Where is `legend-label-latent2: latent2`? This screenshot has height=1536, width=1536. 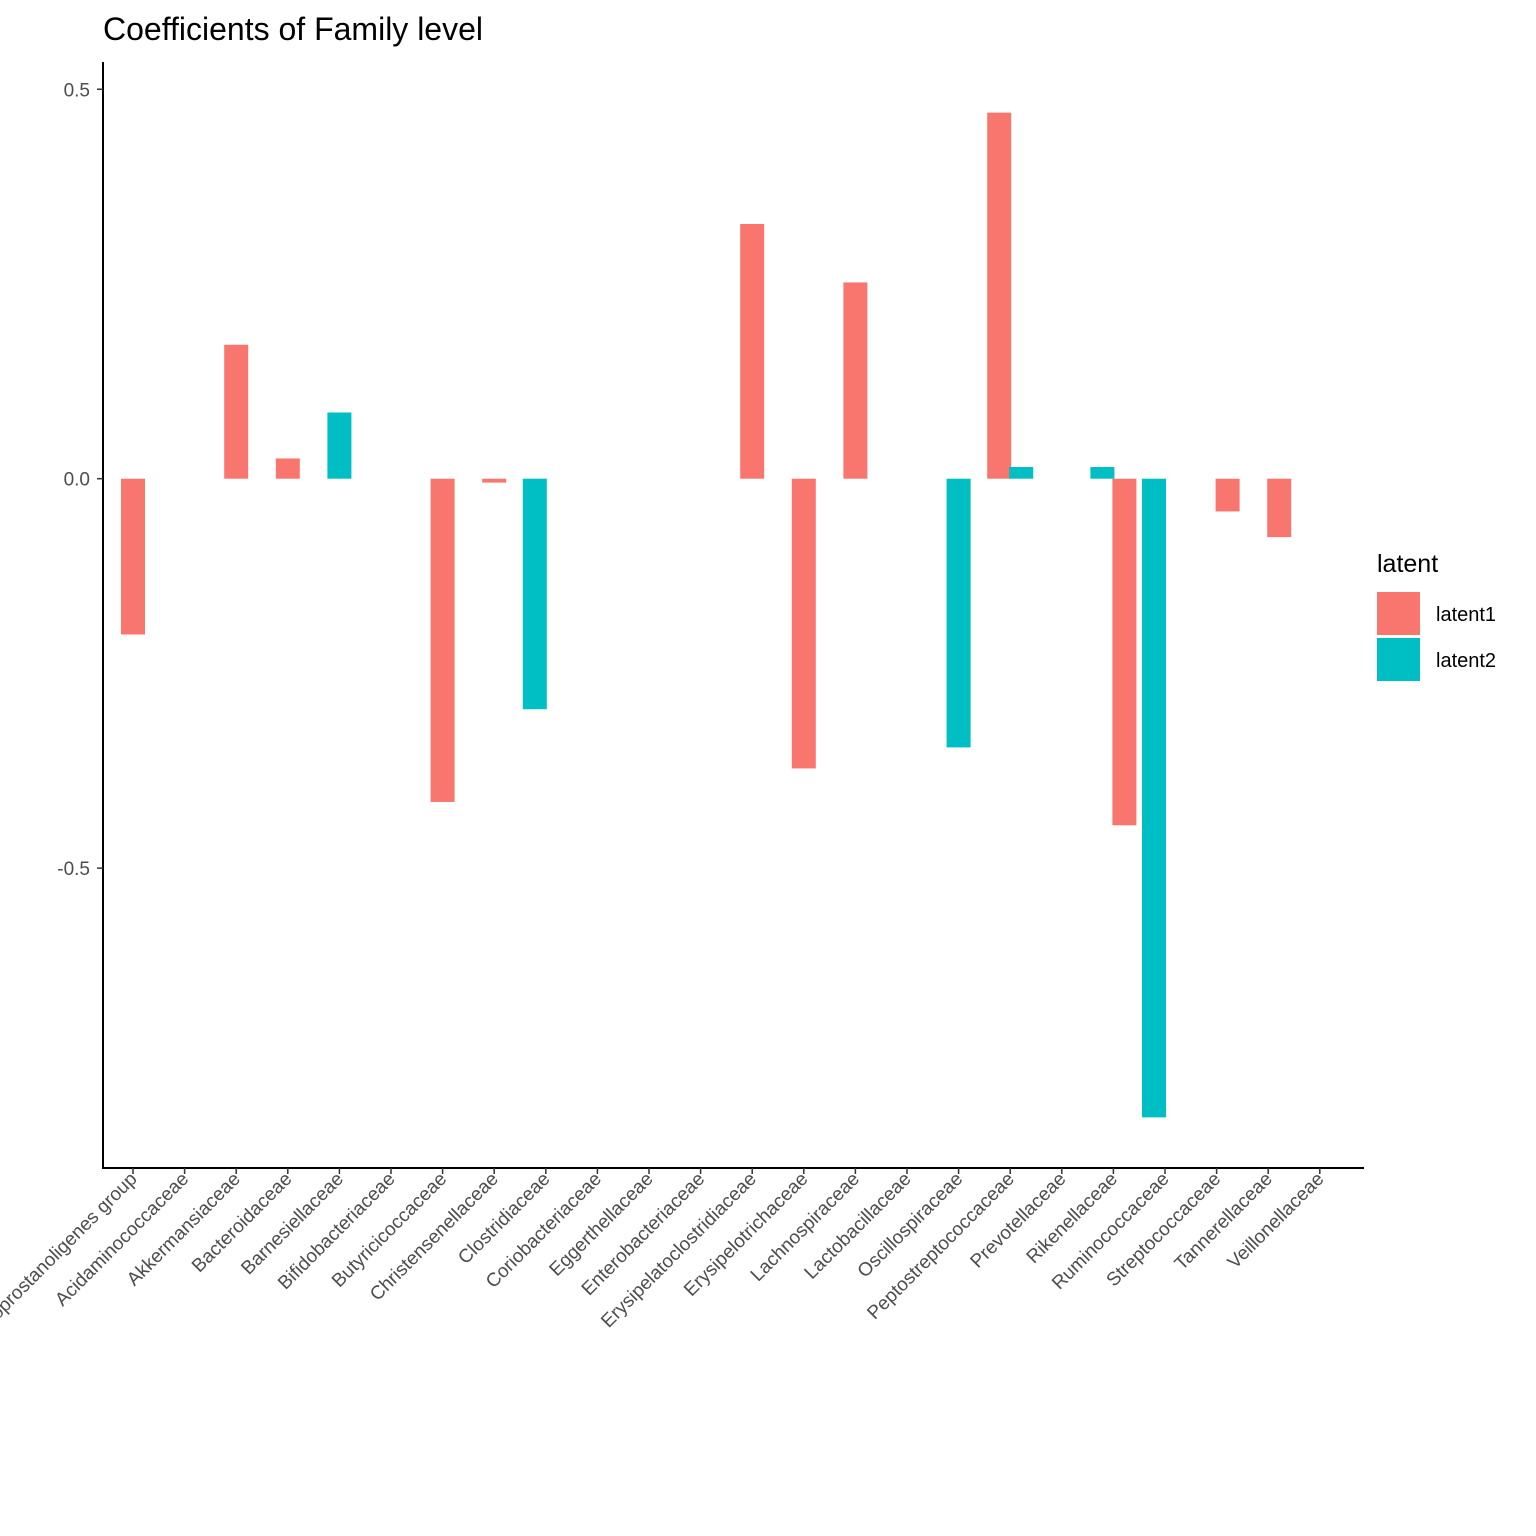 legend-label-latent2: latent2 is located at coordinates (1466, 661).